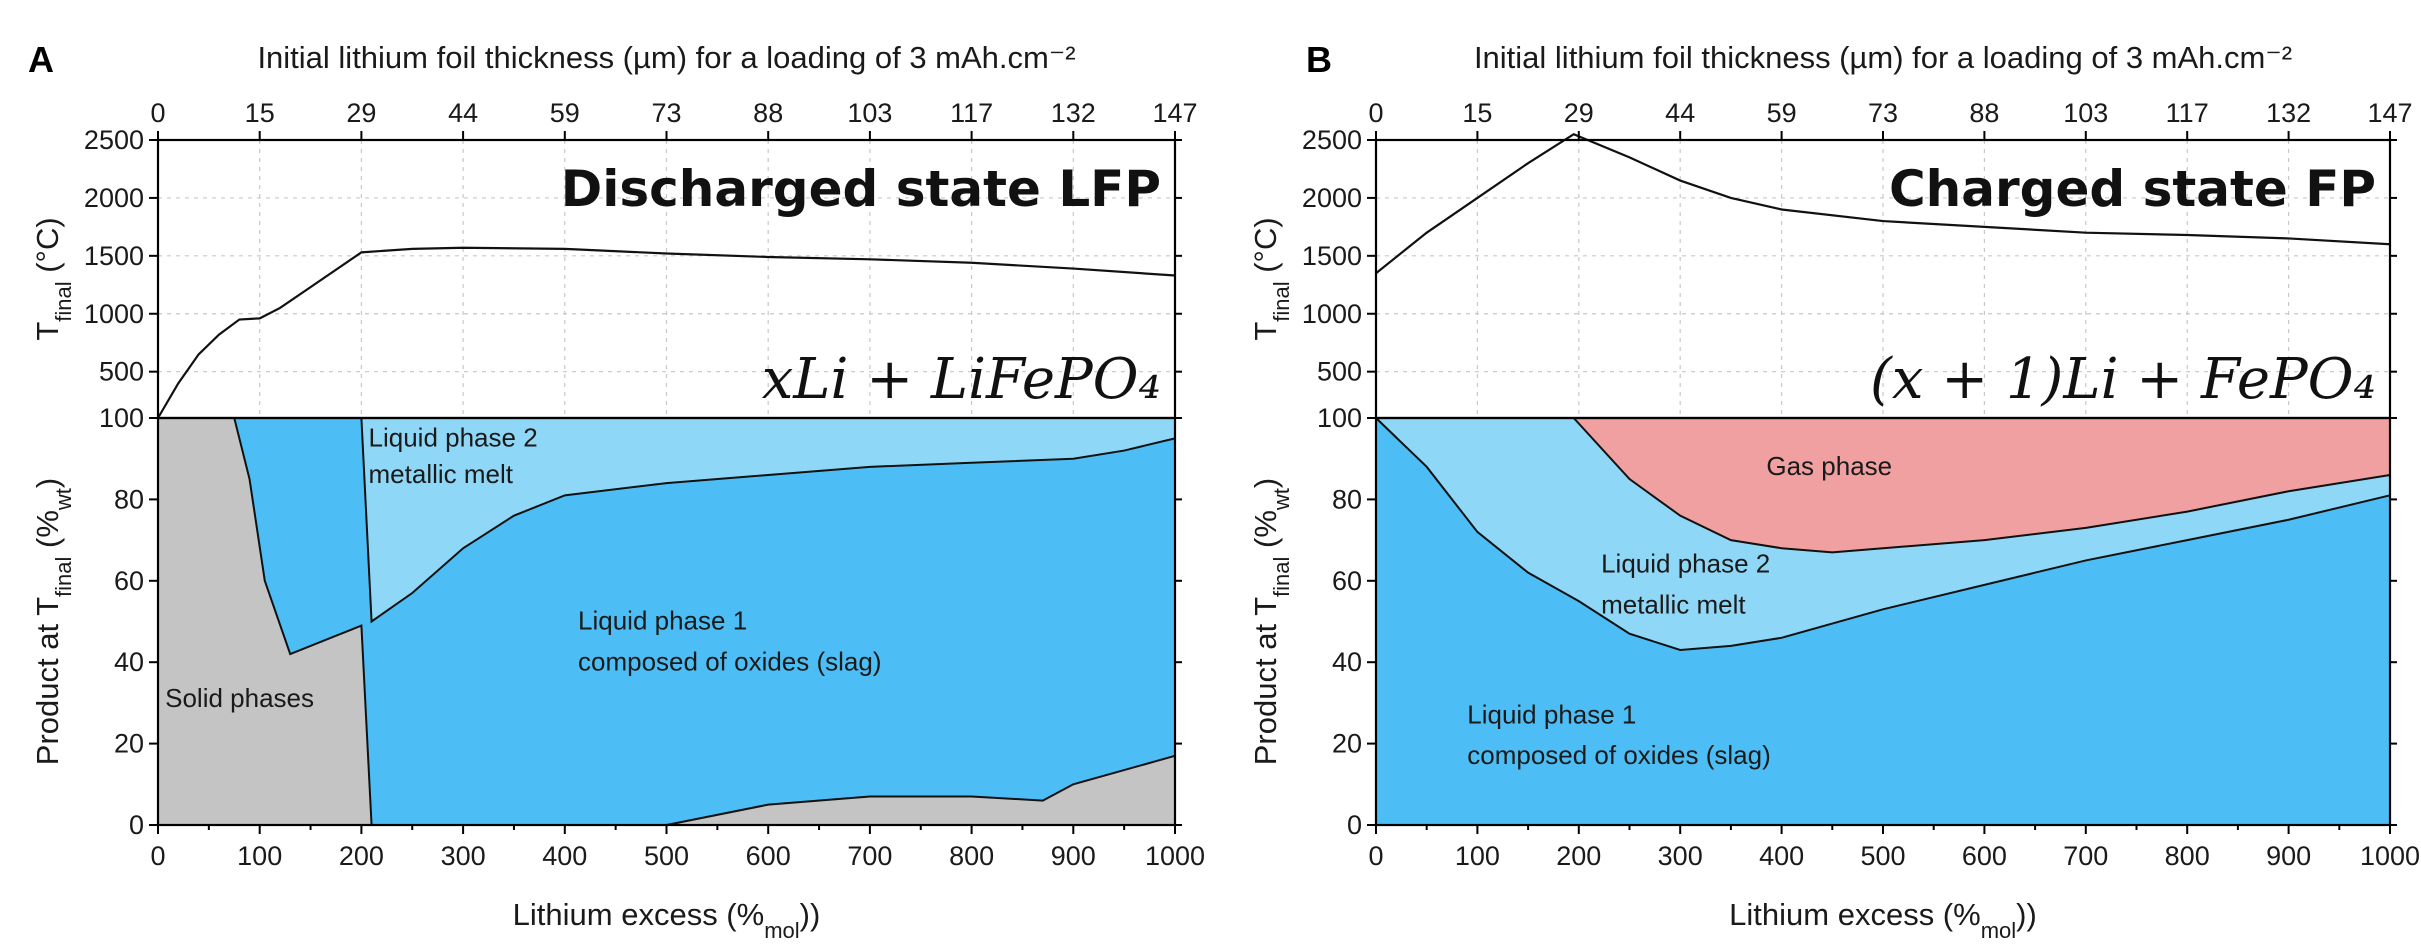  I want to click on state-label: Discharged state LFP, so click(861, 189).